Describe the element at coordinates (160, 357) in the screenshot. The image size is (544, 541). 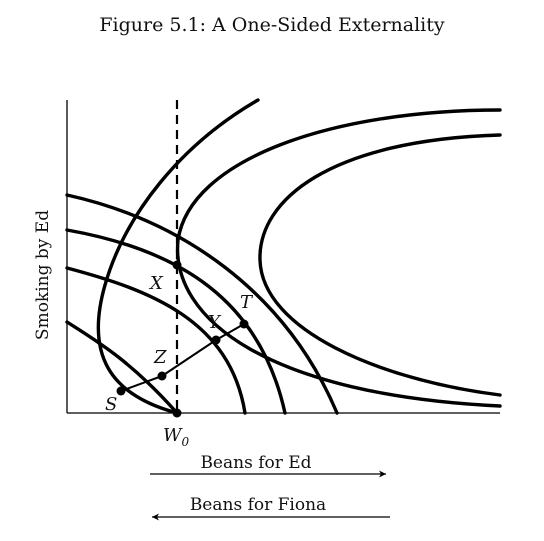
I see `label-z: Z` at that location.